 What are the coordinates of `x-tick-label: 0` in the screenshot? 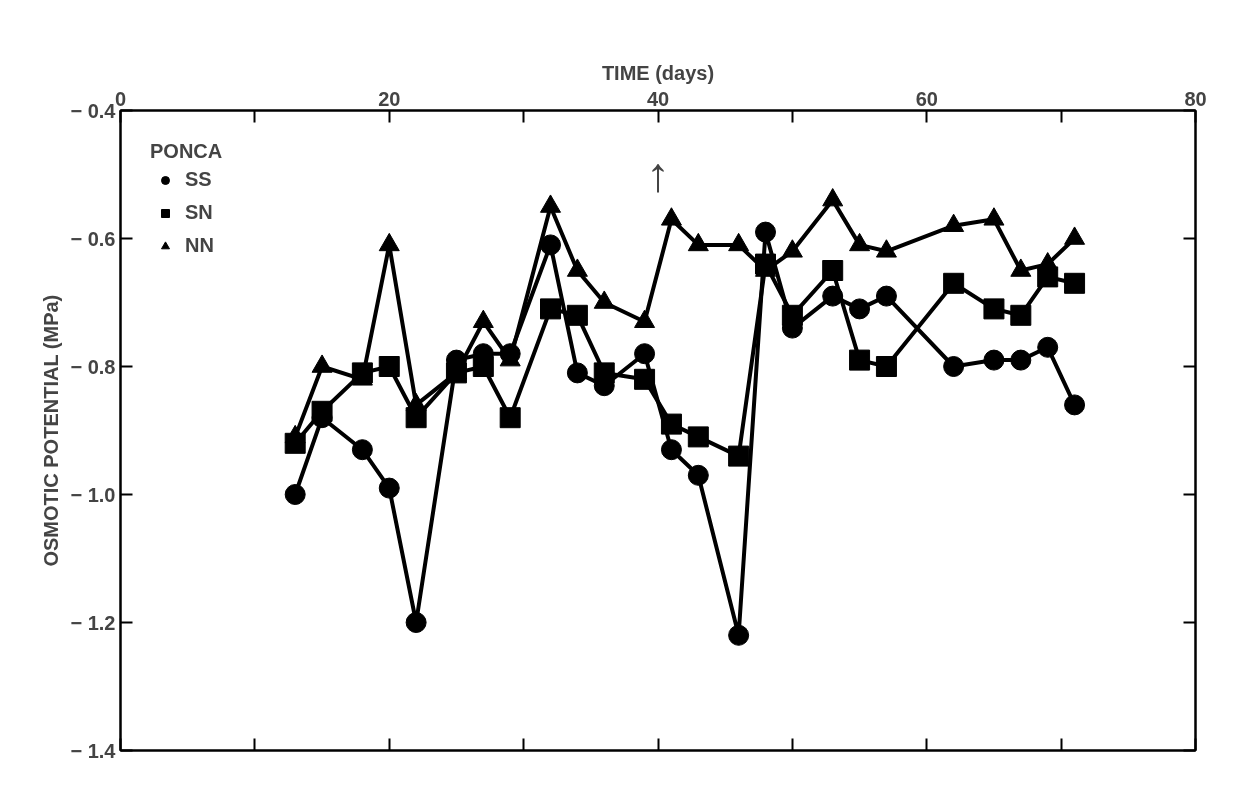 It's located at (120, 98).